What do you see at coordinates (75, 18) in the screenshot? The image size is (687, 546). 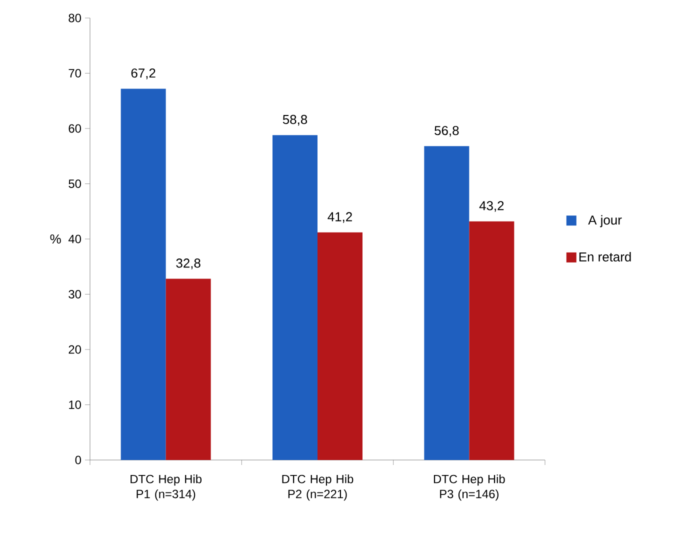 I see `y-tick-label: 80` at bounding box center [75, 18].